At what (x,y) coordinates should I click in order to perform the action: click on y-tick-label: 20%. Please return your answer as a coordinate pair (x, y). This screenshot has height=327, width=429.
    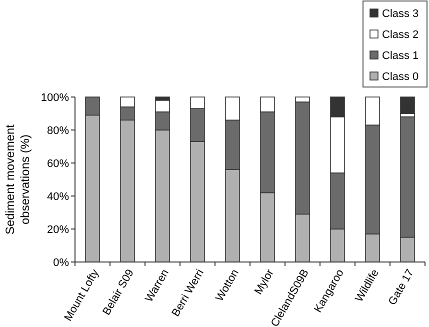
    Looking at the image, I should click on (58, 230).